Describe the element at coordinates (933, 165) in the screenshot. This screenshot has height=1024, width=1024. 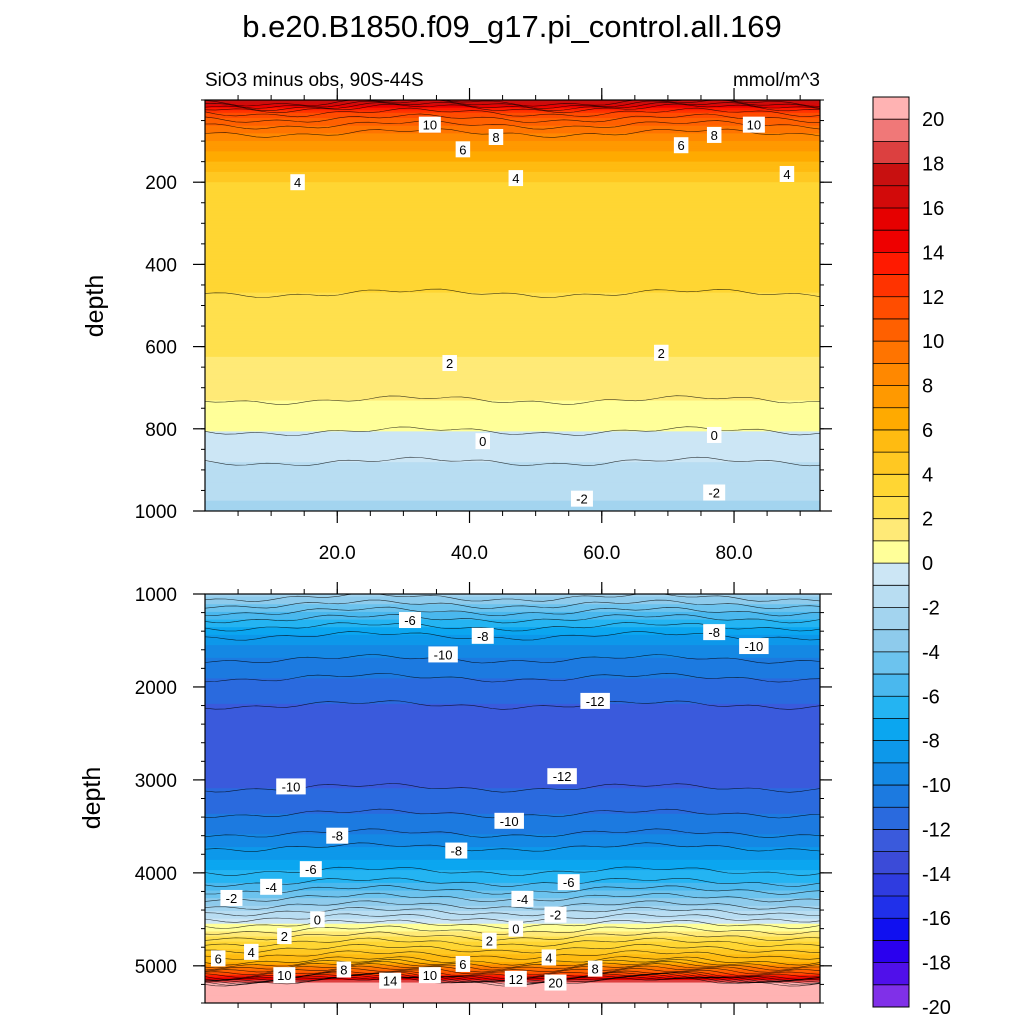
I see `colorbar-tick-label: 18` at that location.